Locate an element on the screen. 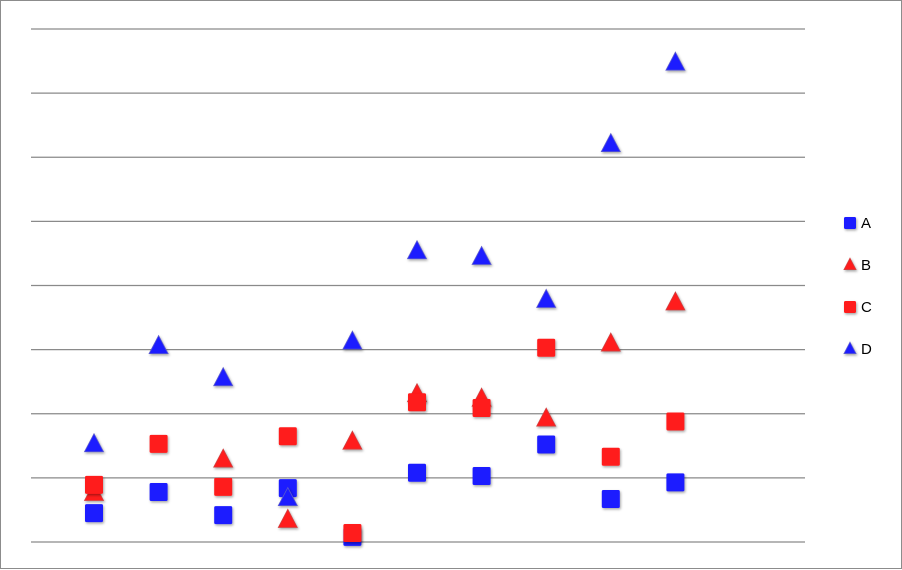  legend-marker-b is located at coordinates (850, 263).